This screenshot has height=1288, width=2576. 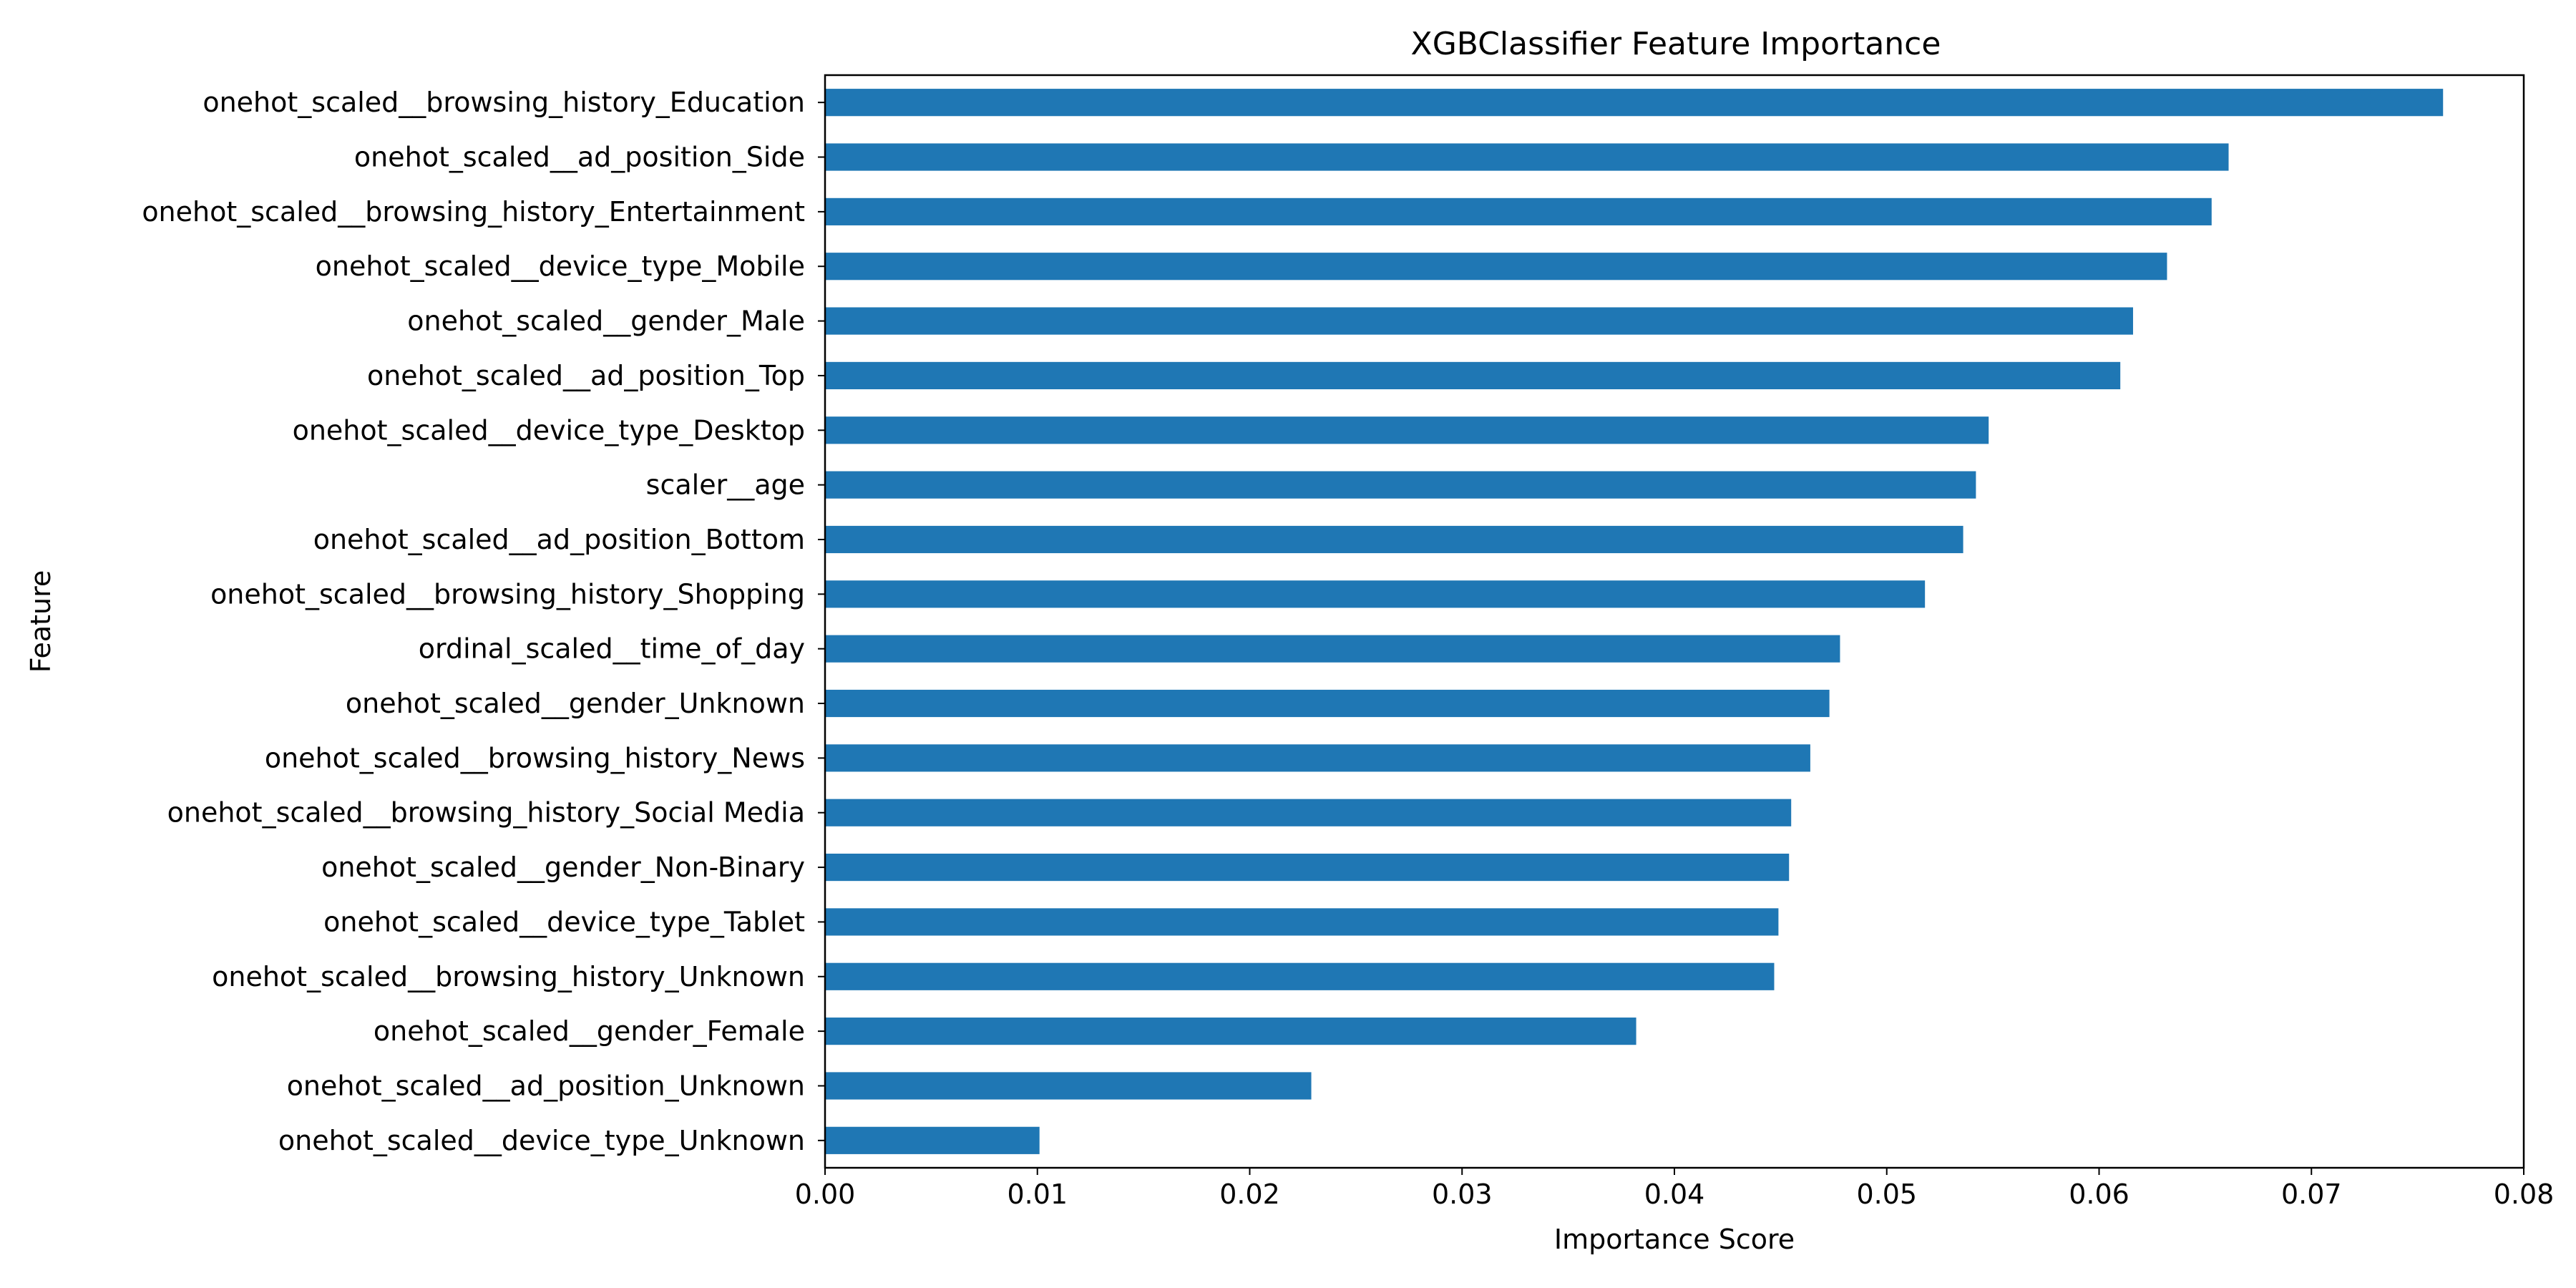 What do you see at coordinates (725, 485) in the screenshot?
I see `y-tick-label-7: scaler__age` at bounding box center [725, 485].